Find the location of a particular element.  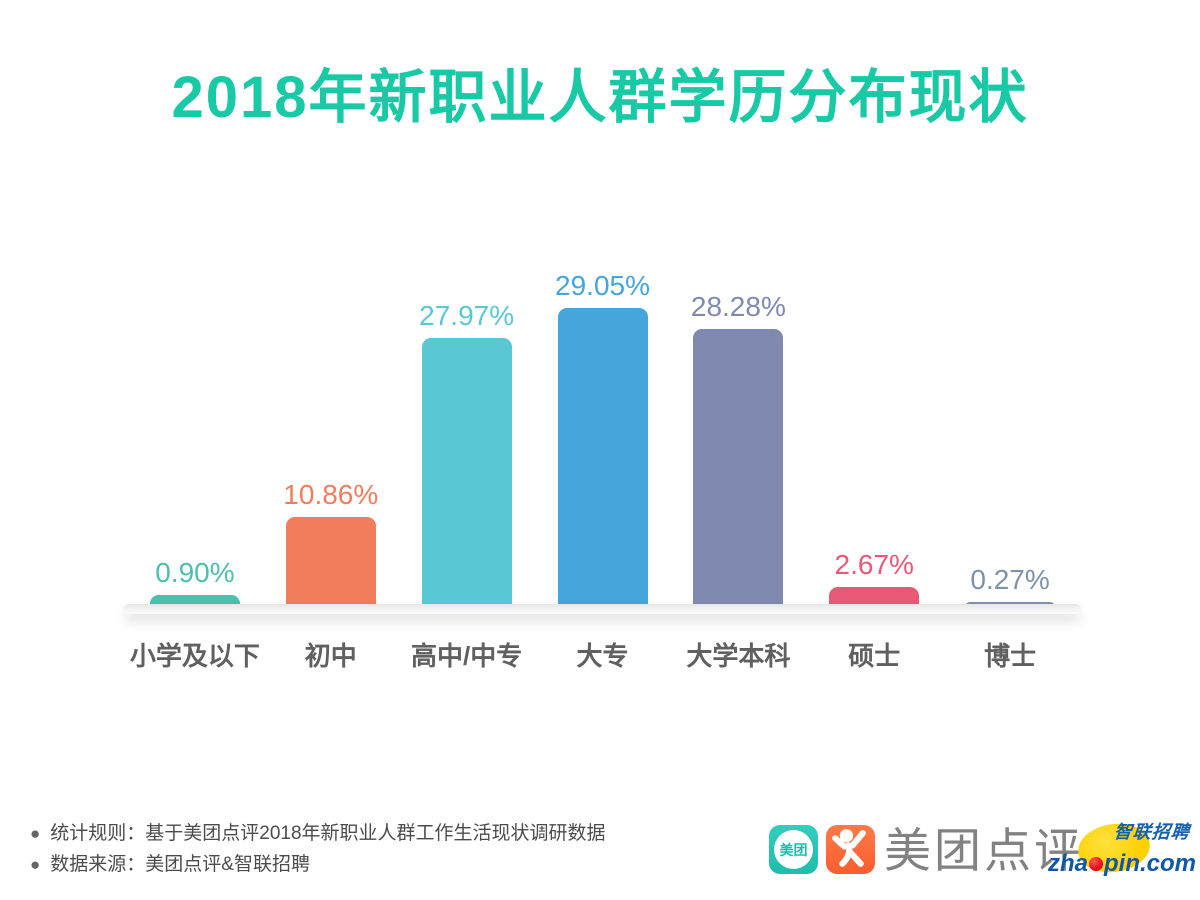

zhaopin-red-dot-icon is located at coordinates (1096, 864).